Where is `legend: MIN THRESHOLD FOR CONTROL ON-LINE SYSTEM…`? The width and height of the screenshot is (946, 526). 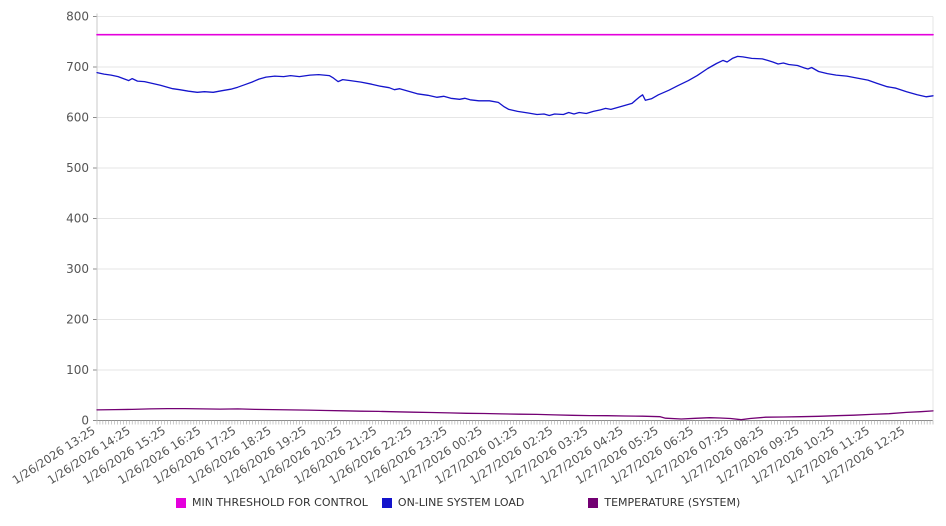
legend: MIN THRESHOLD FOR CONTROL ON-LINE SYSTEM… is located at coordinates (458, 502).